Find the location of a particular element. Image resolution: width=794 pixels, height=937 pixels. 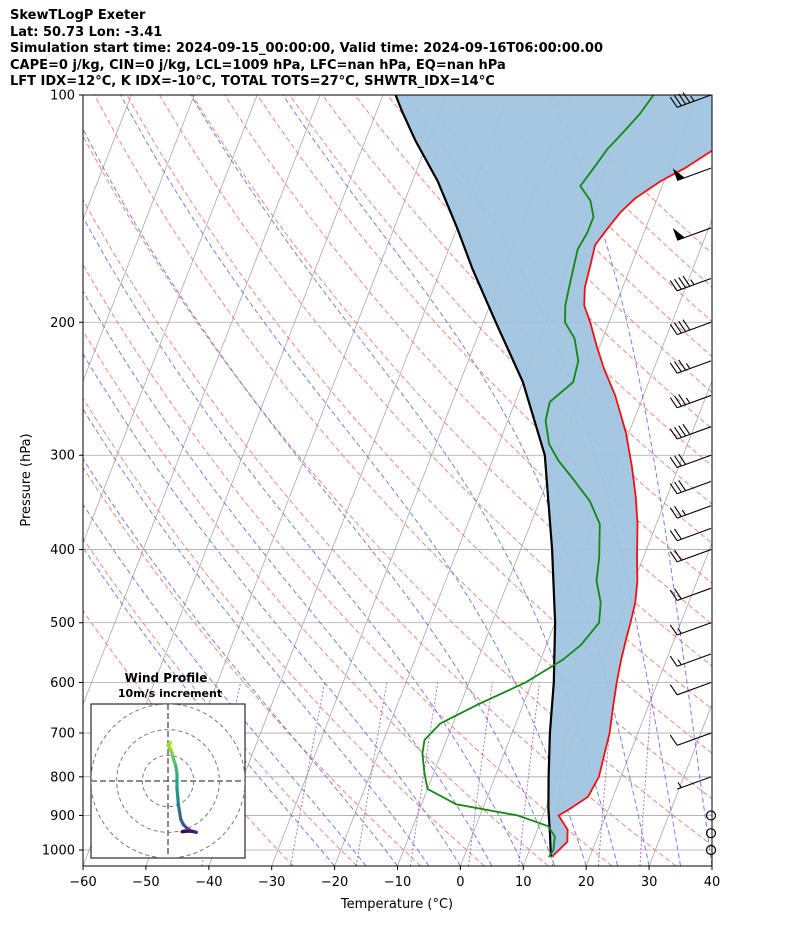

wind-barbs is located at coordinates (693, 474).